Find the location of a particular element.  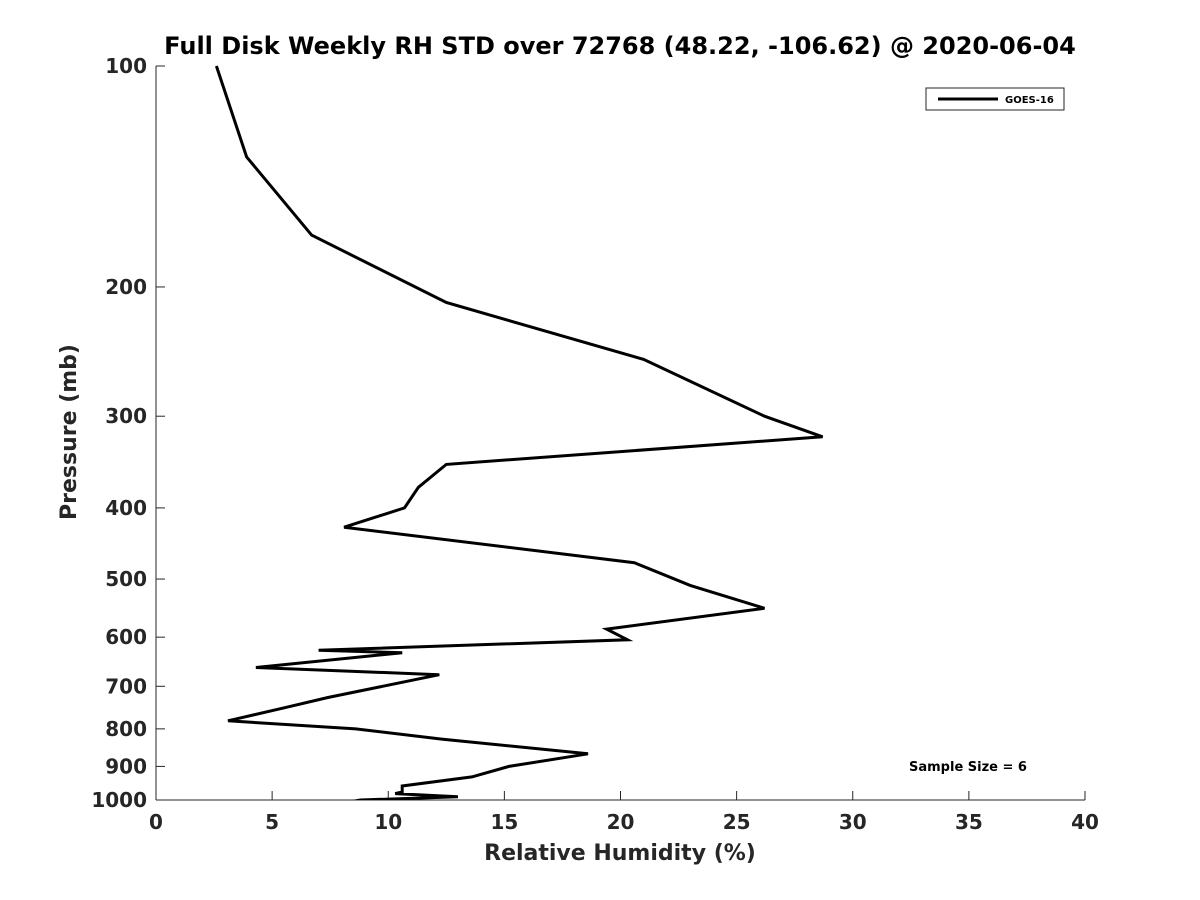

x-tick-label: 40 is located at coordinates (1085, 822).